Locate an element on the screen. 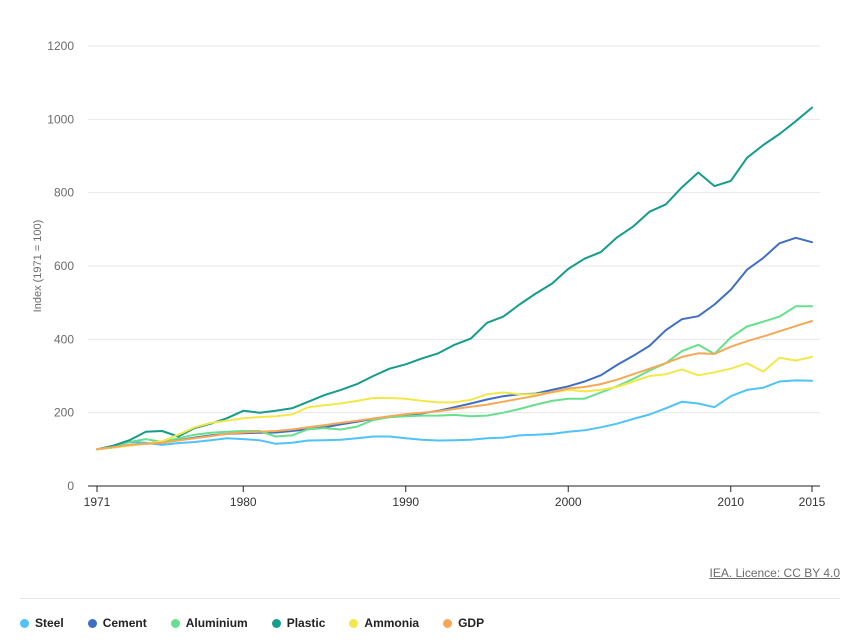 Image resolution: width=860 pixels, height=643 pixels. y-tick-label-0: 0 is located at coordinates (70, 486).